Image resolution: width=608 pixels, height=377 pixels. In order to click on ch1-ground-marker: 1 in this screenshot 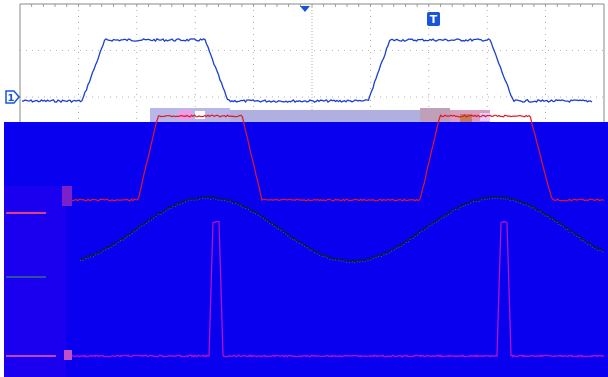, I will do `click(12, 97)`.